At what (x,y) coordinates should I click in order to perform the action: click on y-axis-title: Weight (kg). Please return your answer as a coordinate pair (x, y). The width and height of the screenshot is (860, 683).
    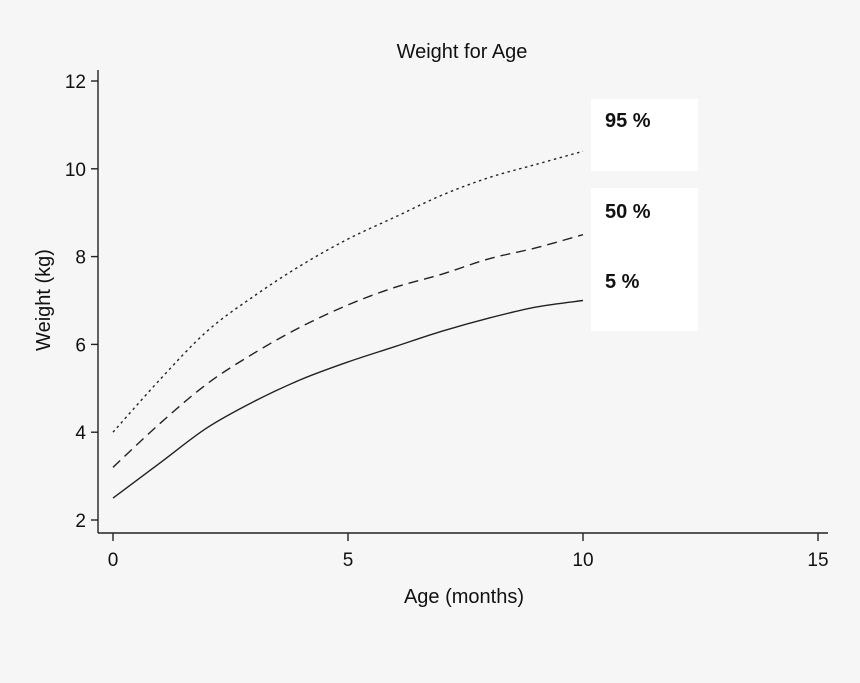
    Looking at the image, I should click on (44, 300).